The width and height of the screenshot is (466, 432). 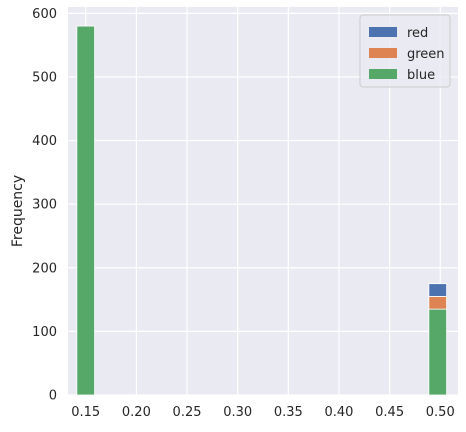 I want to click on x-tick-labels: 0.15 0.20 0.25 0.30 0.35 0.40 0.45 0.50, so click(x=262, y=412).